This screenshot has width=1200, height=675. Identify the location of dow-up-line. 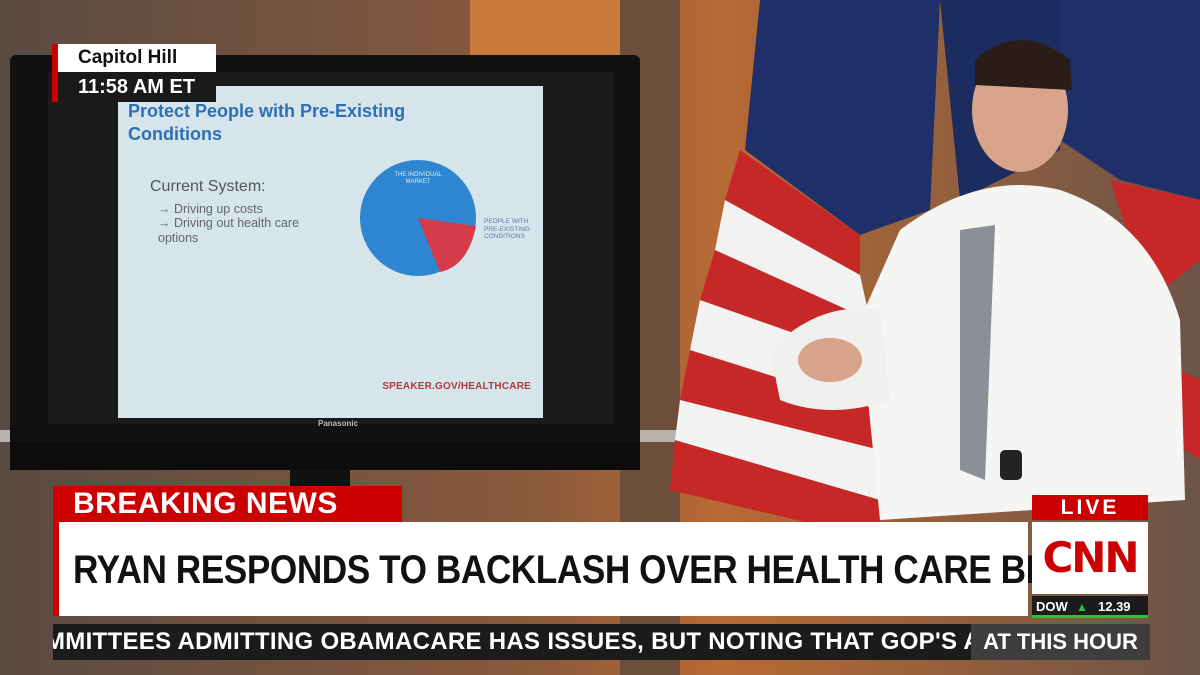
(1090, 616).